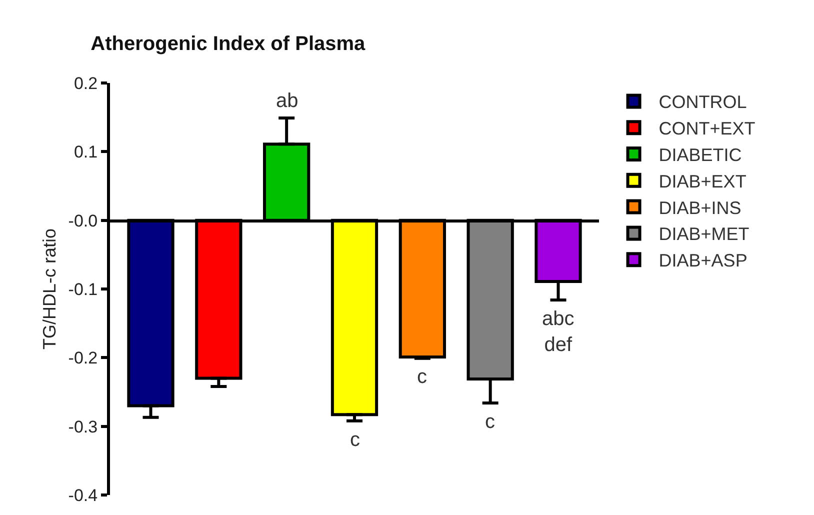 The image size is (814, 515). What do you see at coordinates (83, 358) in the screenshot?
I see `y-tick-label: -0.2` at bounding box center [83, 358].